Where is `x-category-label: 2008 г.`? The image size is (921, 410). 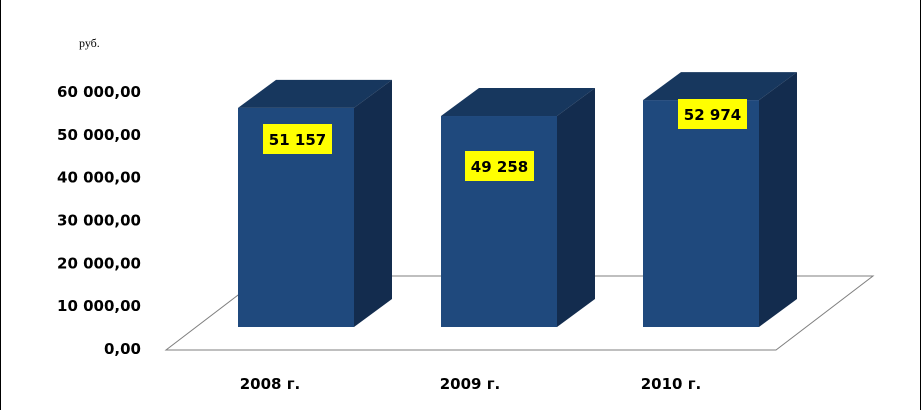 x-category-label: 2008 г. is located at coordinates (270, 384).